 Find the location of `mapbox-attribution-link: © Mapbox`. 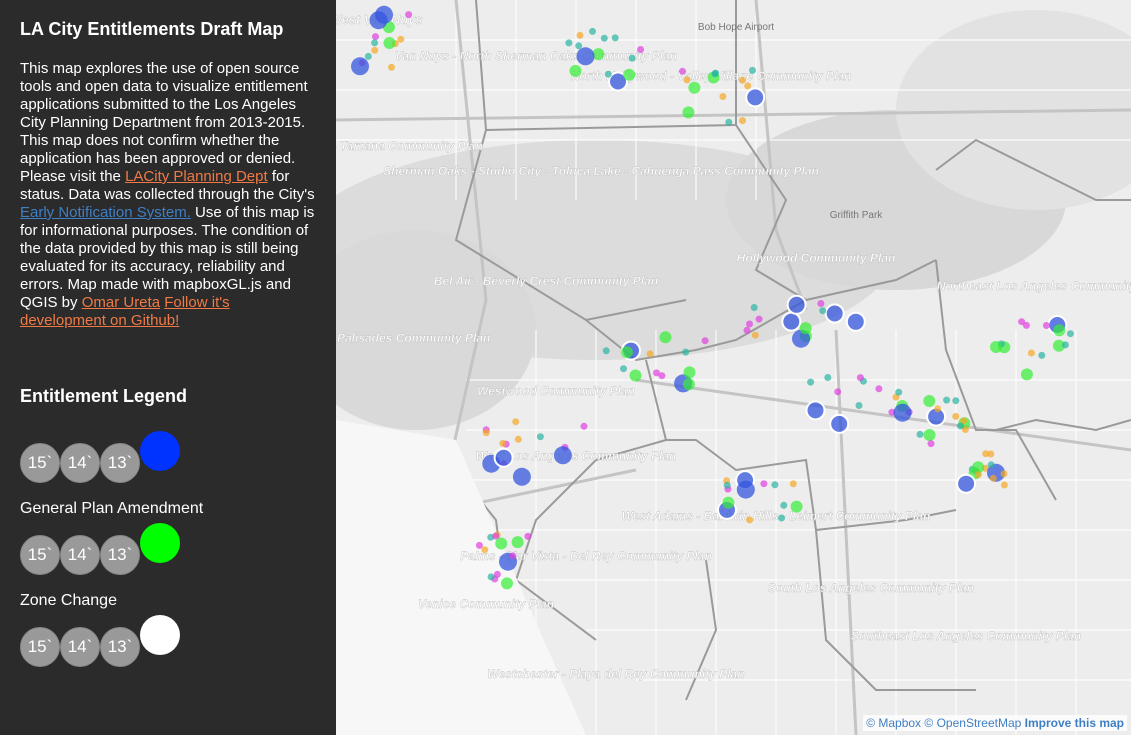

mapbox-attribution-link: © Mapbox is located at coordinates (894, 723).